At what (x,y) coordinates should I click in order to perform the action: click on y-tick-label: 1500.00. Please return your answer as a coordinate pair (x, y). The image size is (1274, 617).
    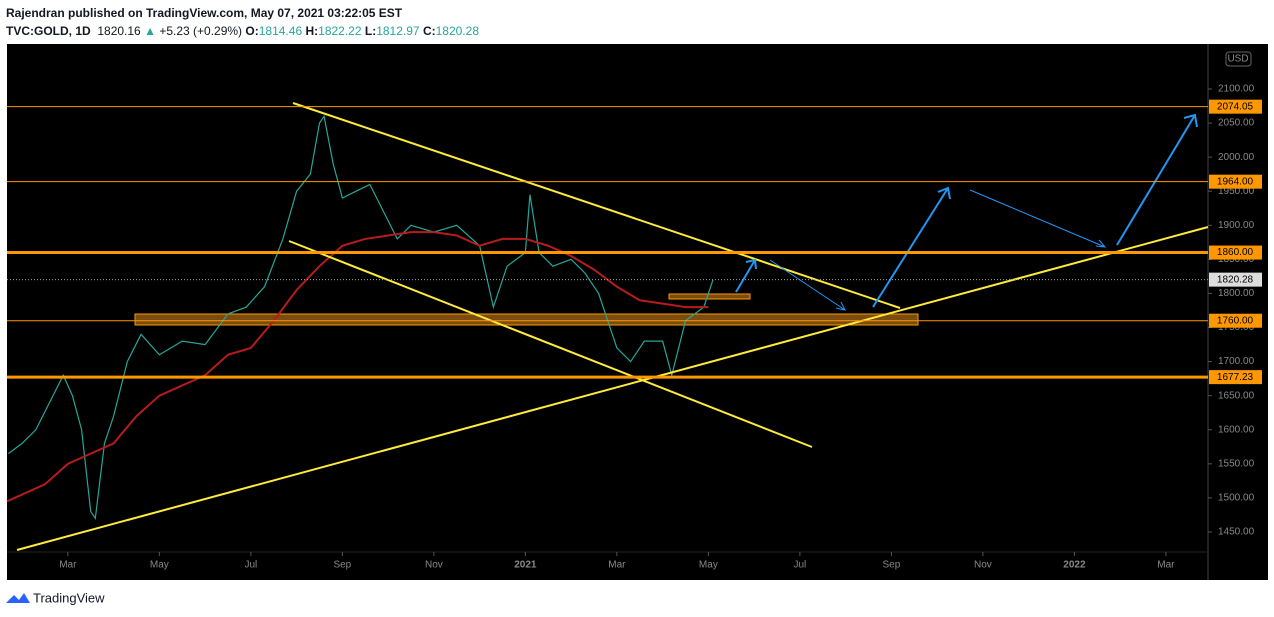
    Looking at the image, I should click on (1236, 498).